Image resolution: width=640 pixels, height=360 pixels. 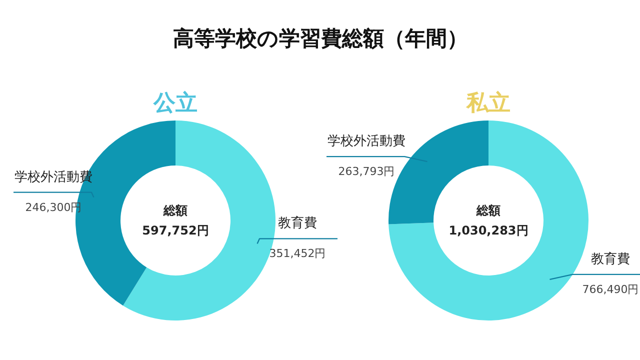 What do you see at coordinates (175, 103) in the screenshot?
I see `chart-title: 公立` at bounding box center [175, 103].